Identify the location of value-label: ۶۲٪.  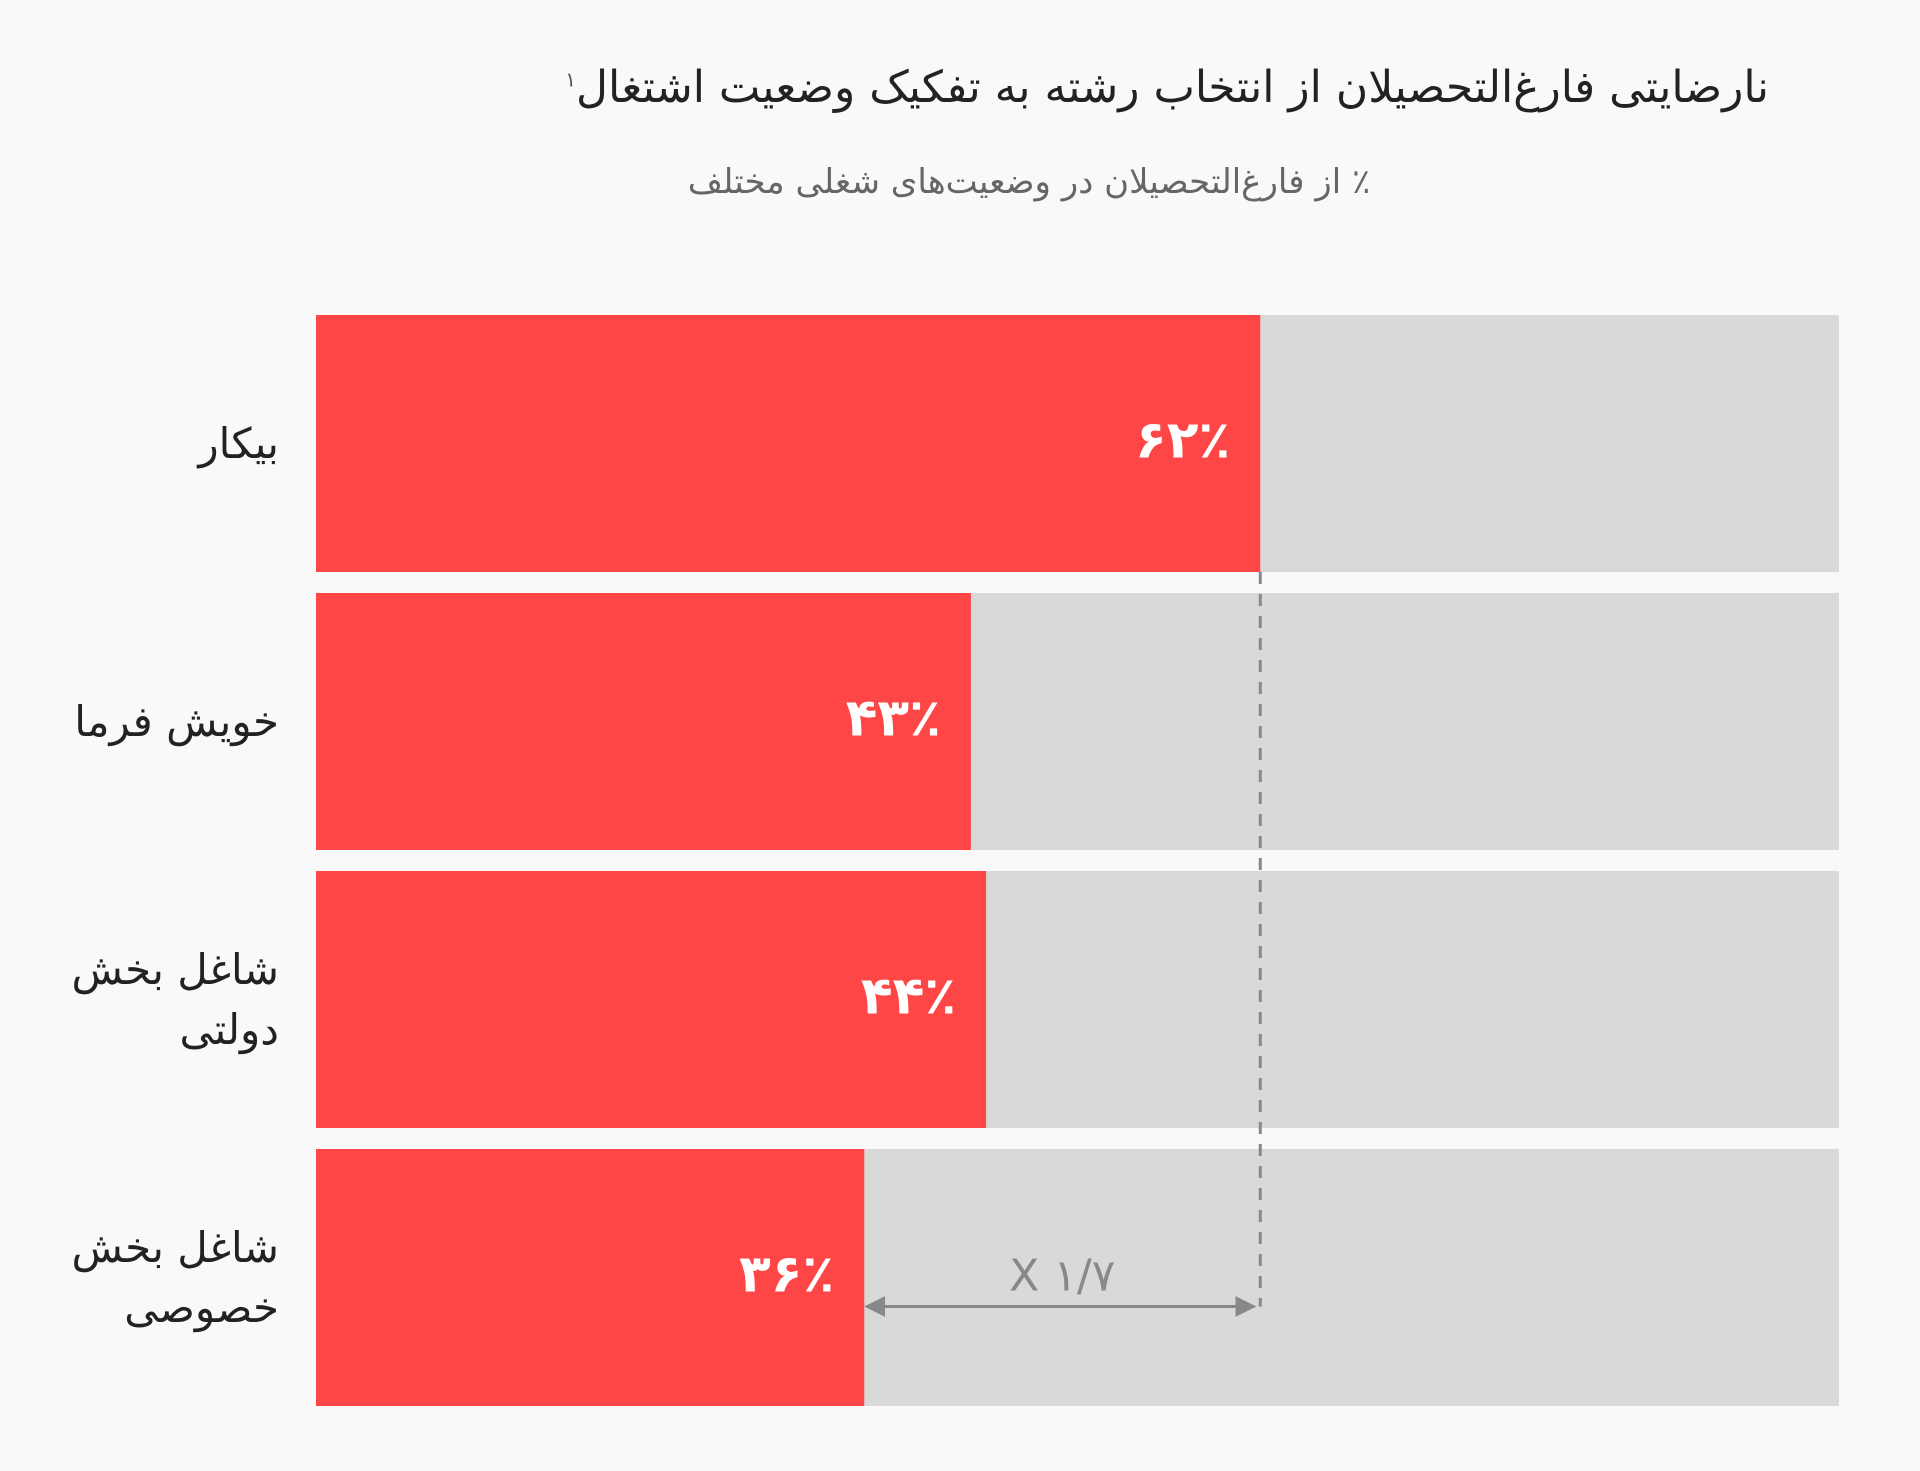
(1182, 441).